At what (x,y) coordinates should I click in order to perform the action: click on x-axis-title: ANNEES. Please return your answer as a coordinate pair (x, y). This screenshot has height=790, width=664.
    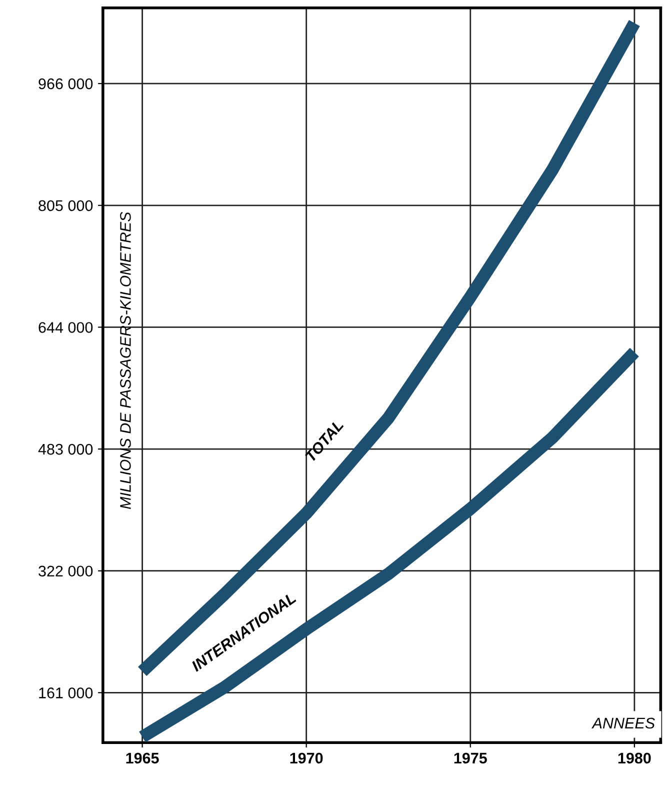
    Looking at the image, I should click on (623, 723).